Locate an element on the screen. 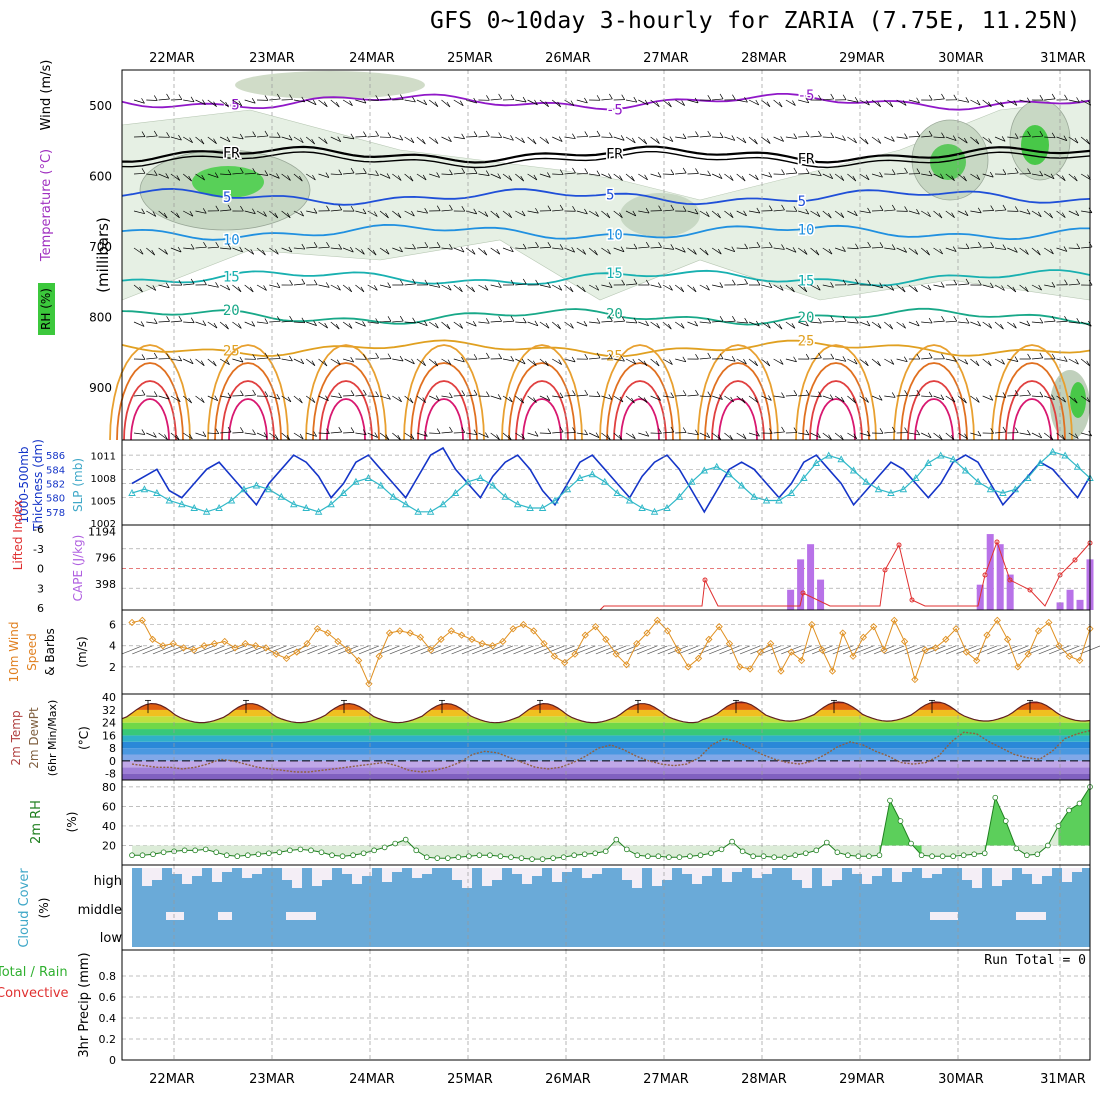 This screenshot has height=1100, width=1100. wind10m-axis-title: & Barbs is located at coordinates (50, 652).